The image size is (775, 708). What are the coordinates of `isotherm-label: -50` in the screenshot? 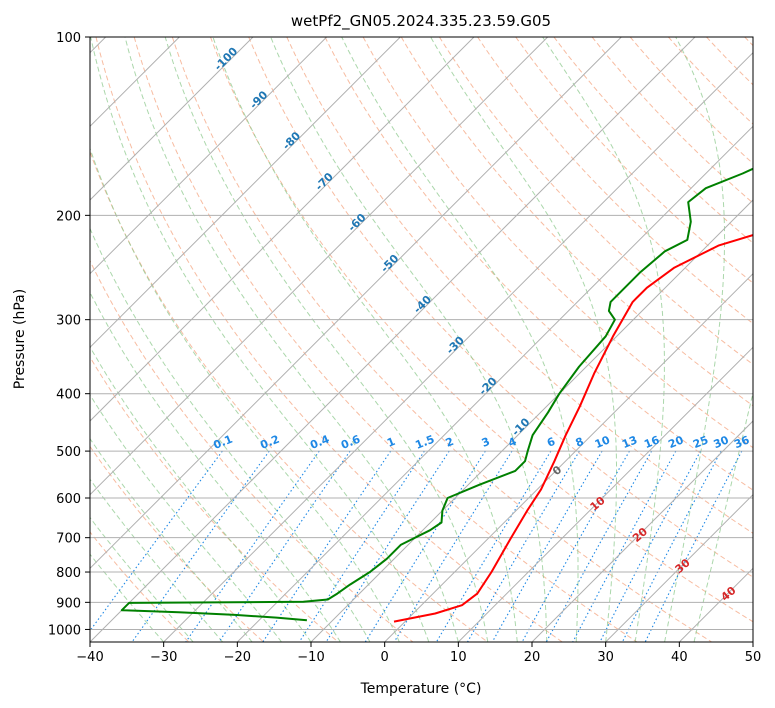 It's located at (389, 263).